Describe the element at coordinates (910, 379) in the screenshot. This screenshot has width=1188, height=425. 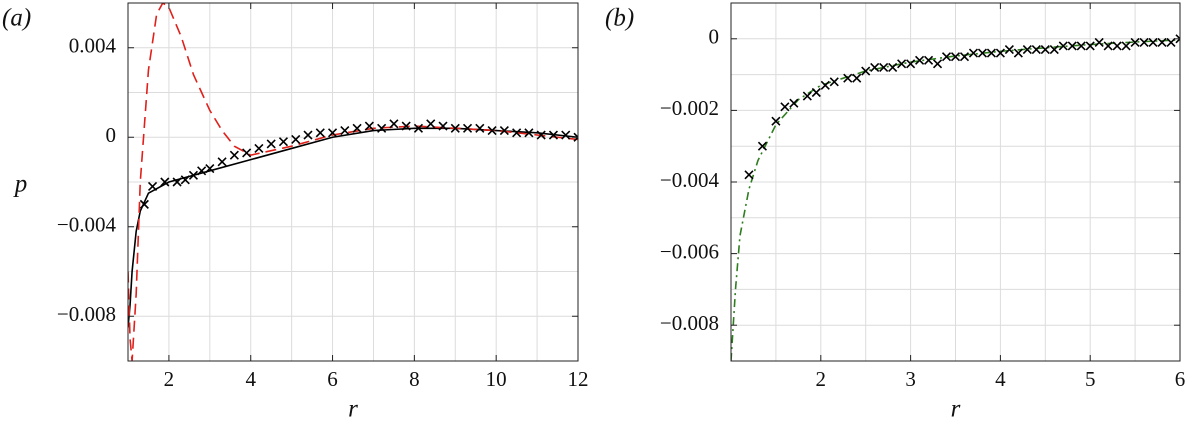
I see `x-tick-label: 3` at that location.